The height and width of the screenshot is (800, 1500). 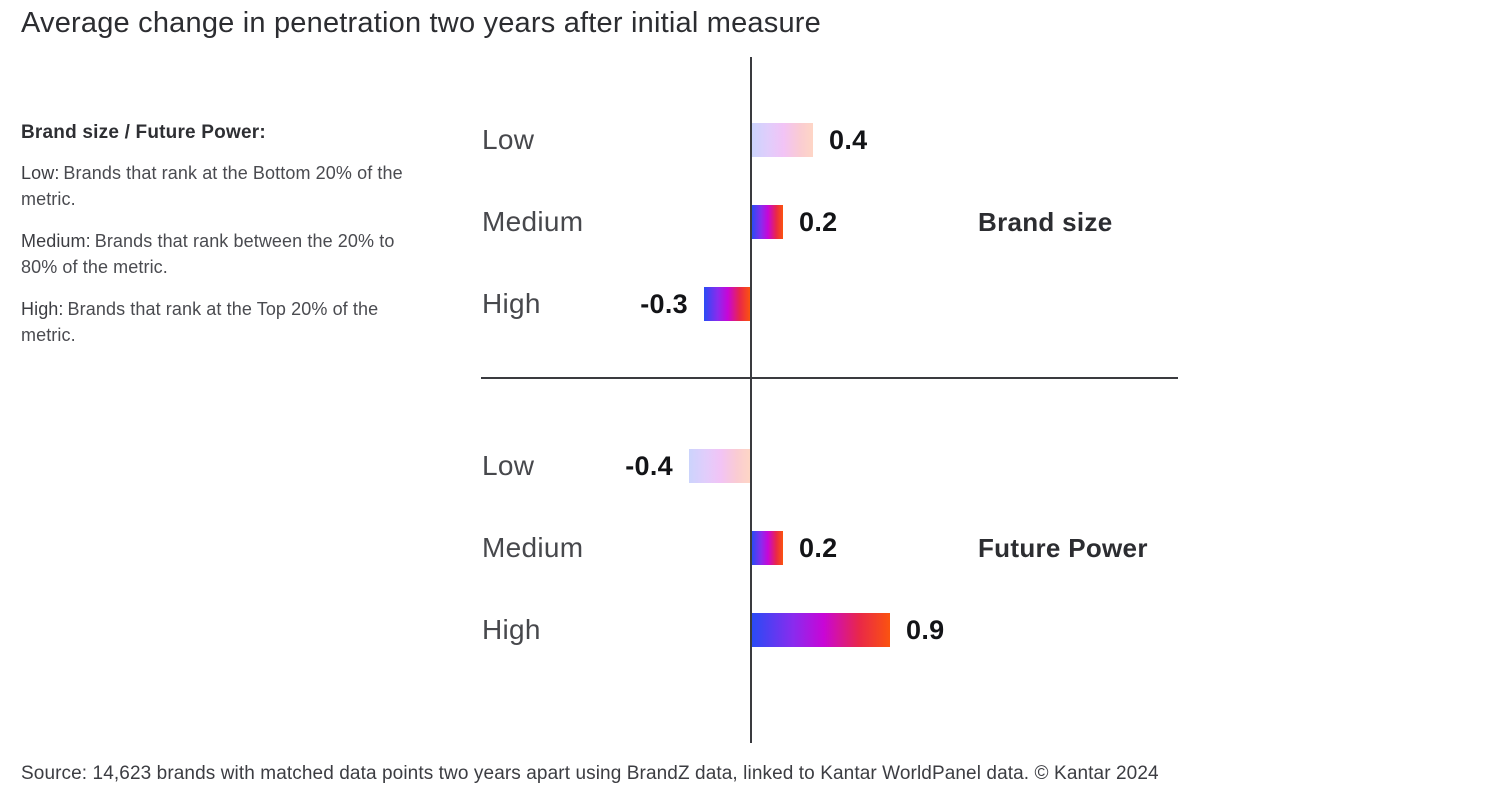 What do you see at coordinates (767, 548) in the screenshot?
I see `bar-futurepower-medium` at bounding box center [767, 548].